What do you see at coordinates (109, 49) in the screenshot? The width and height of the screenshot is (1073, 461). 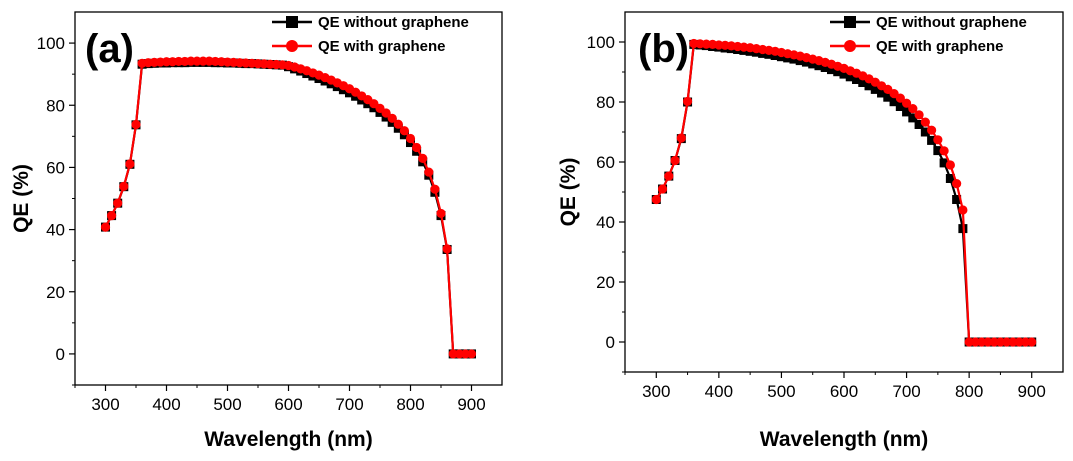 I see `panel-label: (a)` at bounding box center [109, 49].